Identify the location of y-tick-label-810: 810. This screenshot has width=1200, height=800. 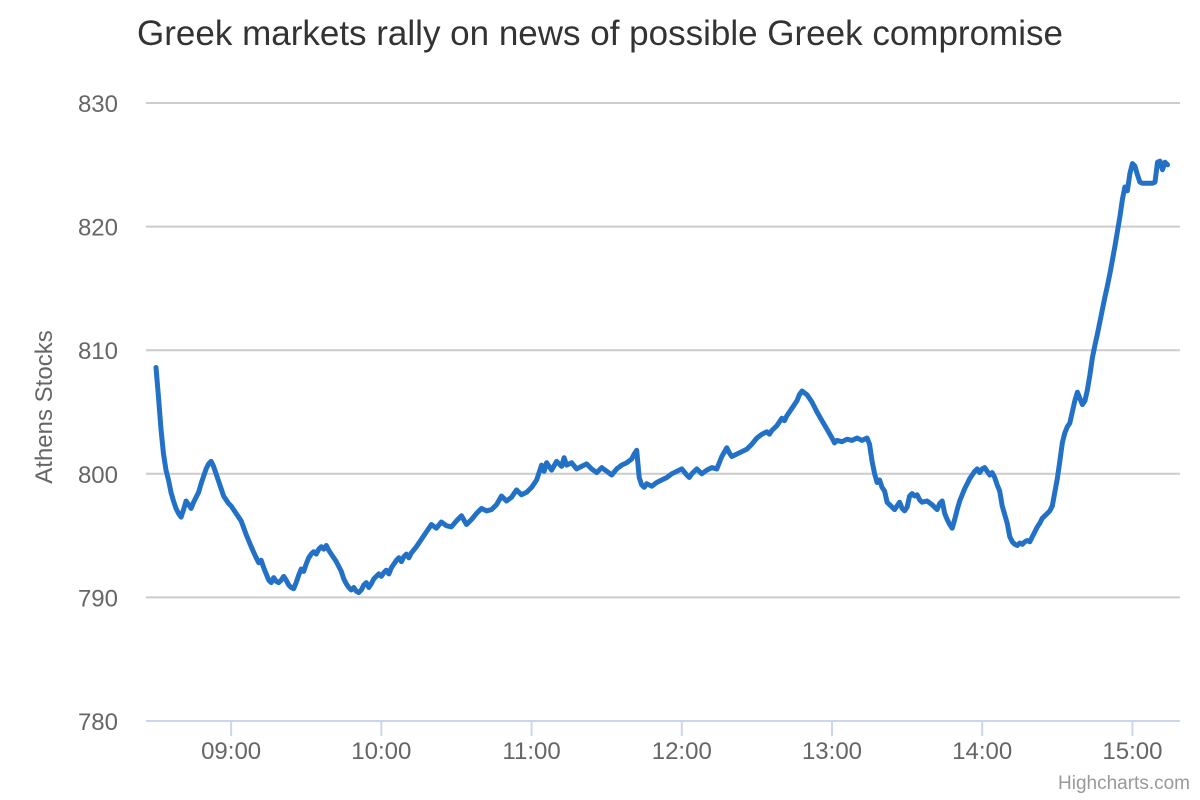
(98, 351).